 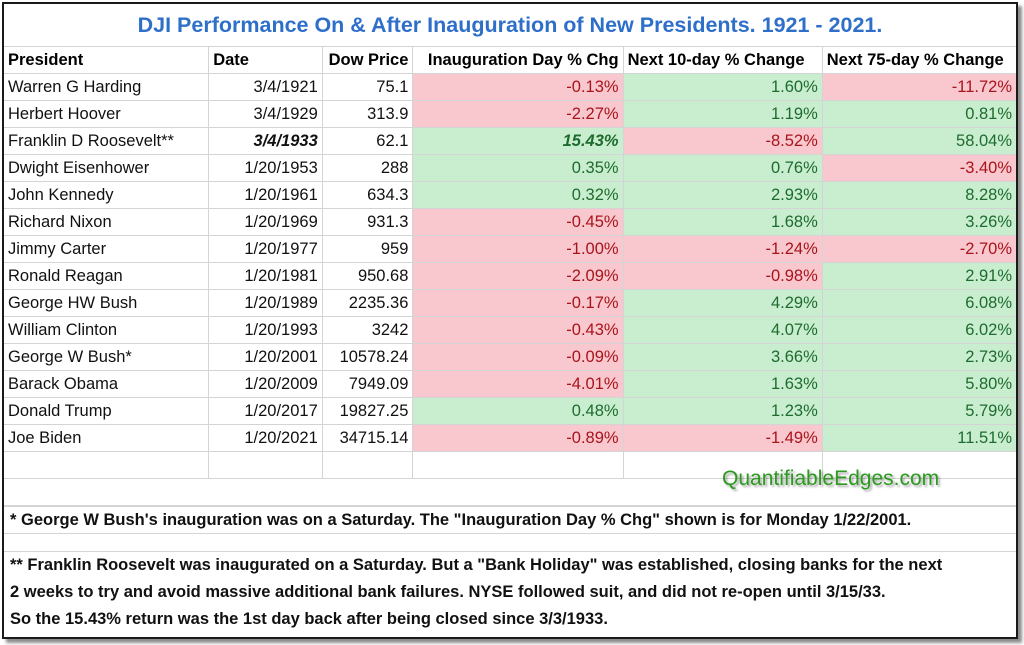 I want to click on next-75-day-cell: 5.79%, so click(x=919, y=411).